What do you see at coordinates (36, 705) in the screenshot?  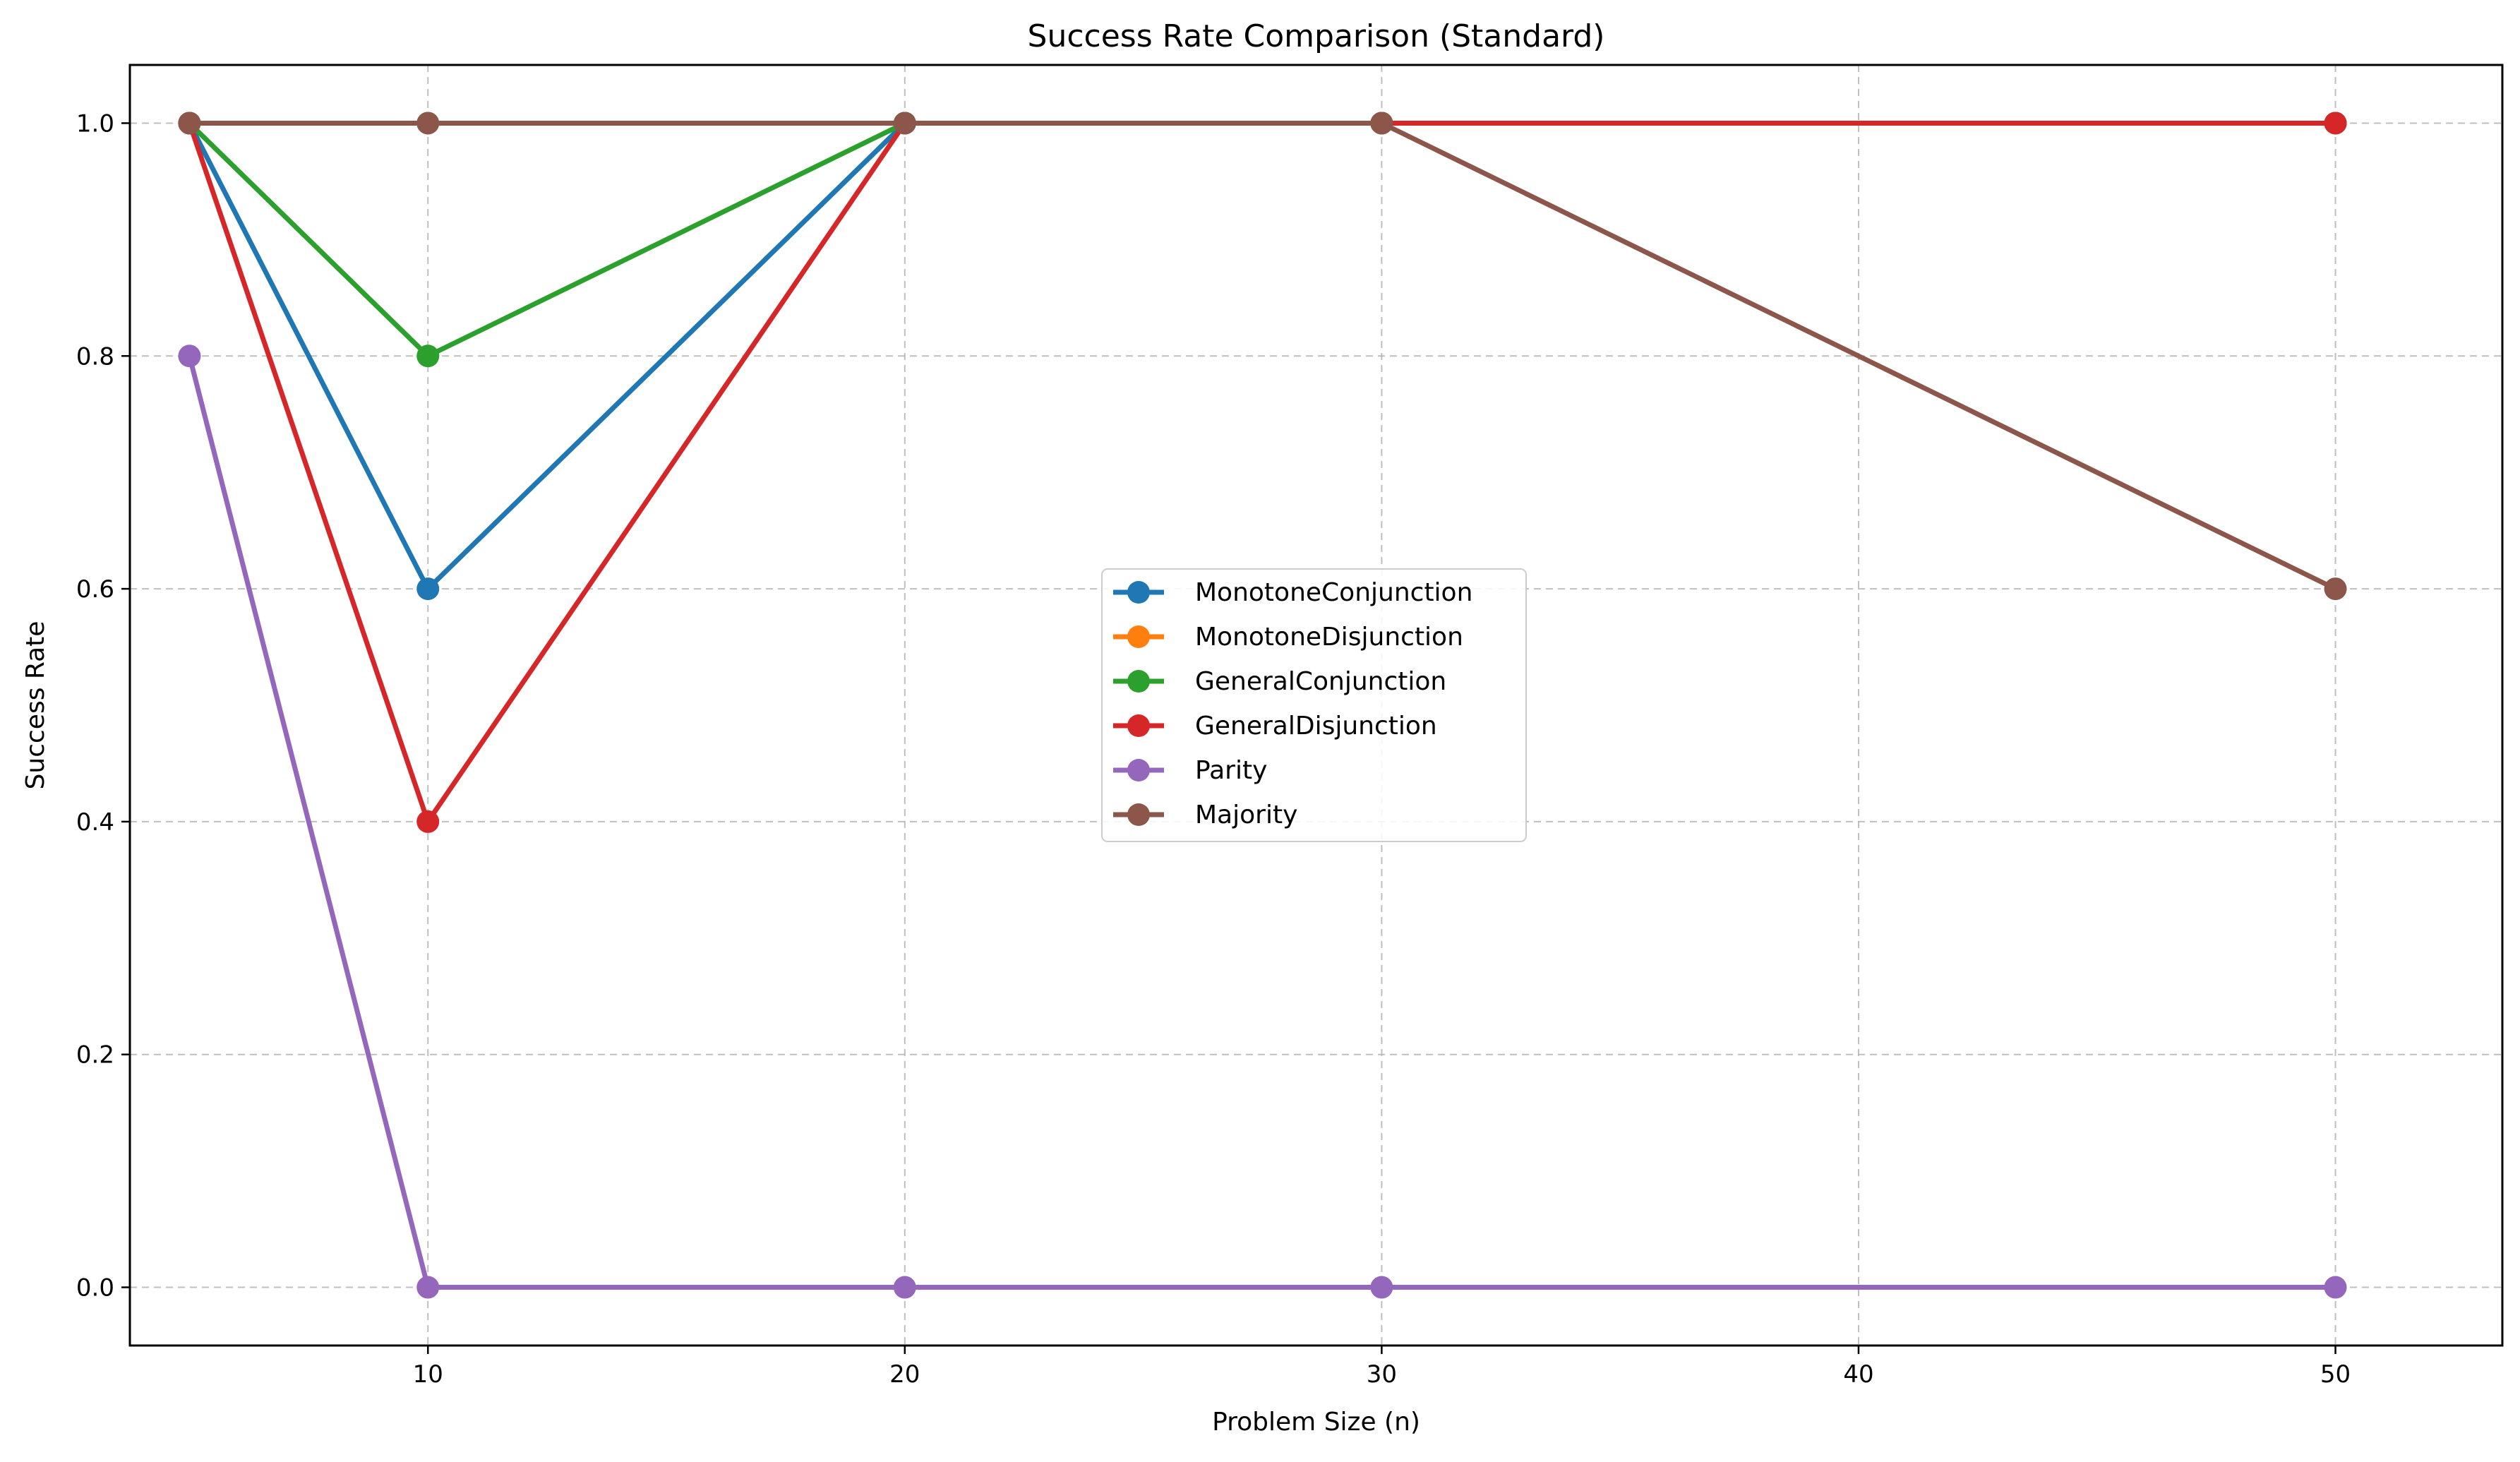 I see `y-axis-label: Success Rate` at bounding box center [36, 705].